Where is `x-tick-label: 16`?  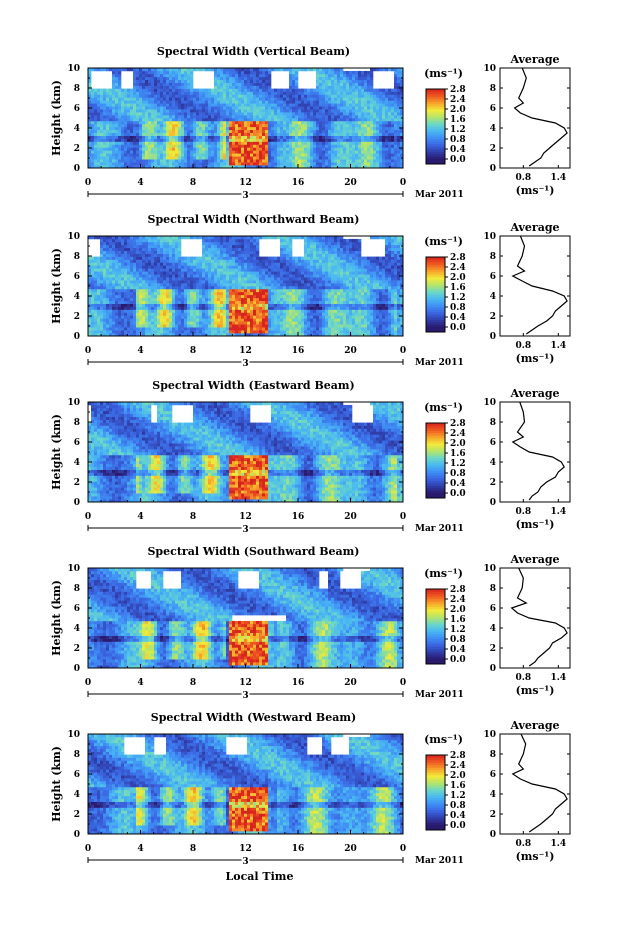
x-tick-label: 16 is located at coordinates (298, 183).